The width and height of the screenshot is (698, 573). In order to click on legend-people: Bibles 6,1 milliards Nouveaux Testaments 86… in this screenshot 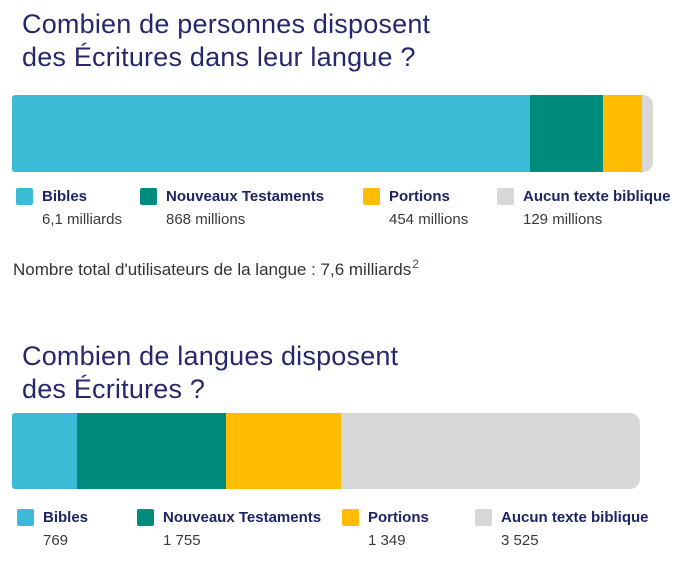, I will do `click(343, 208)`.